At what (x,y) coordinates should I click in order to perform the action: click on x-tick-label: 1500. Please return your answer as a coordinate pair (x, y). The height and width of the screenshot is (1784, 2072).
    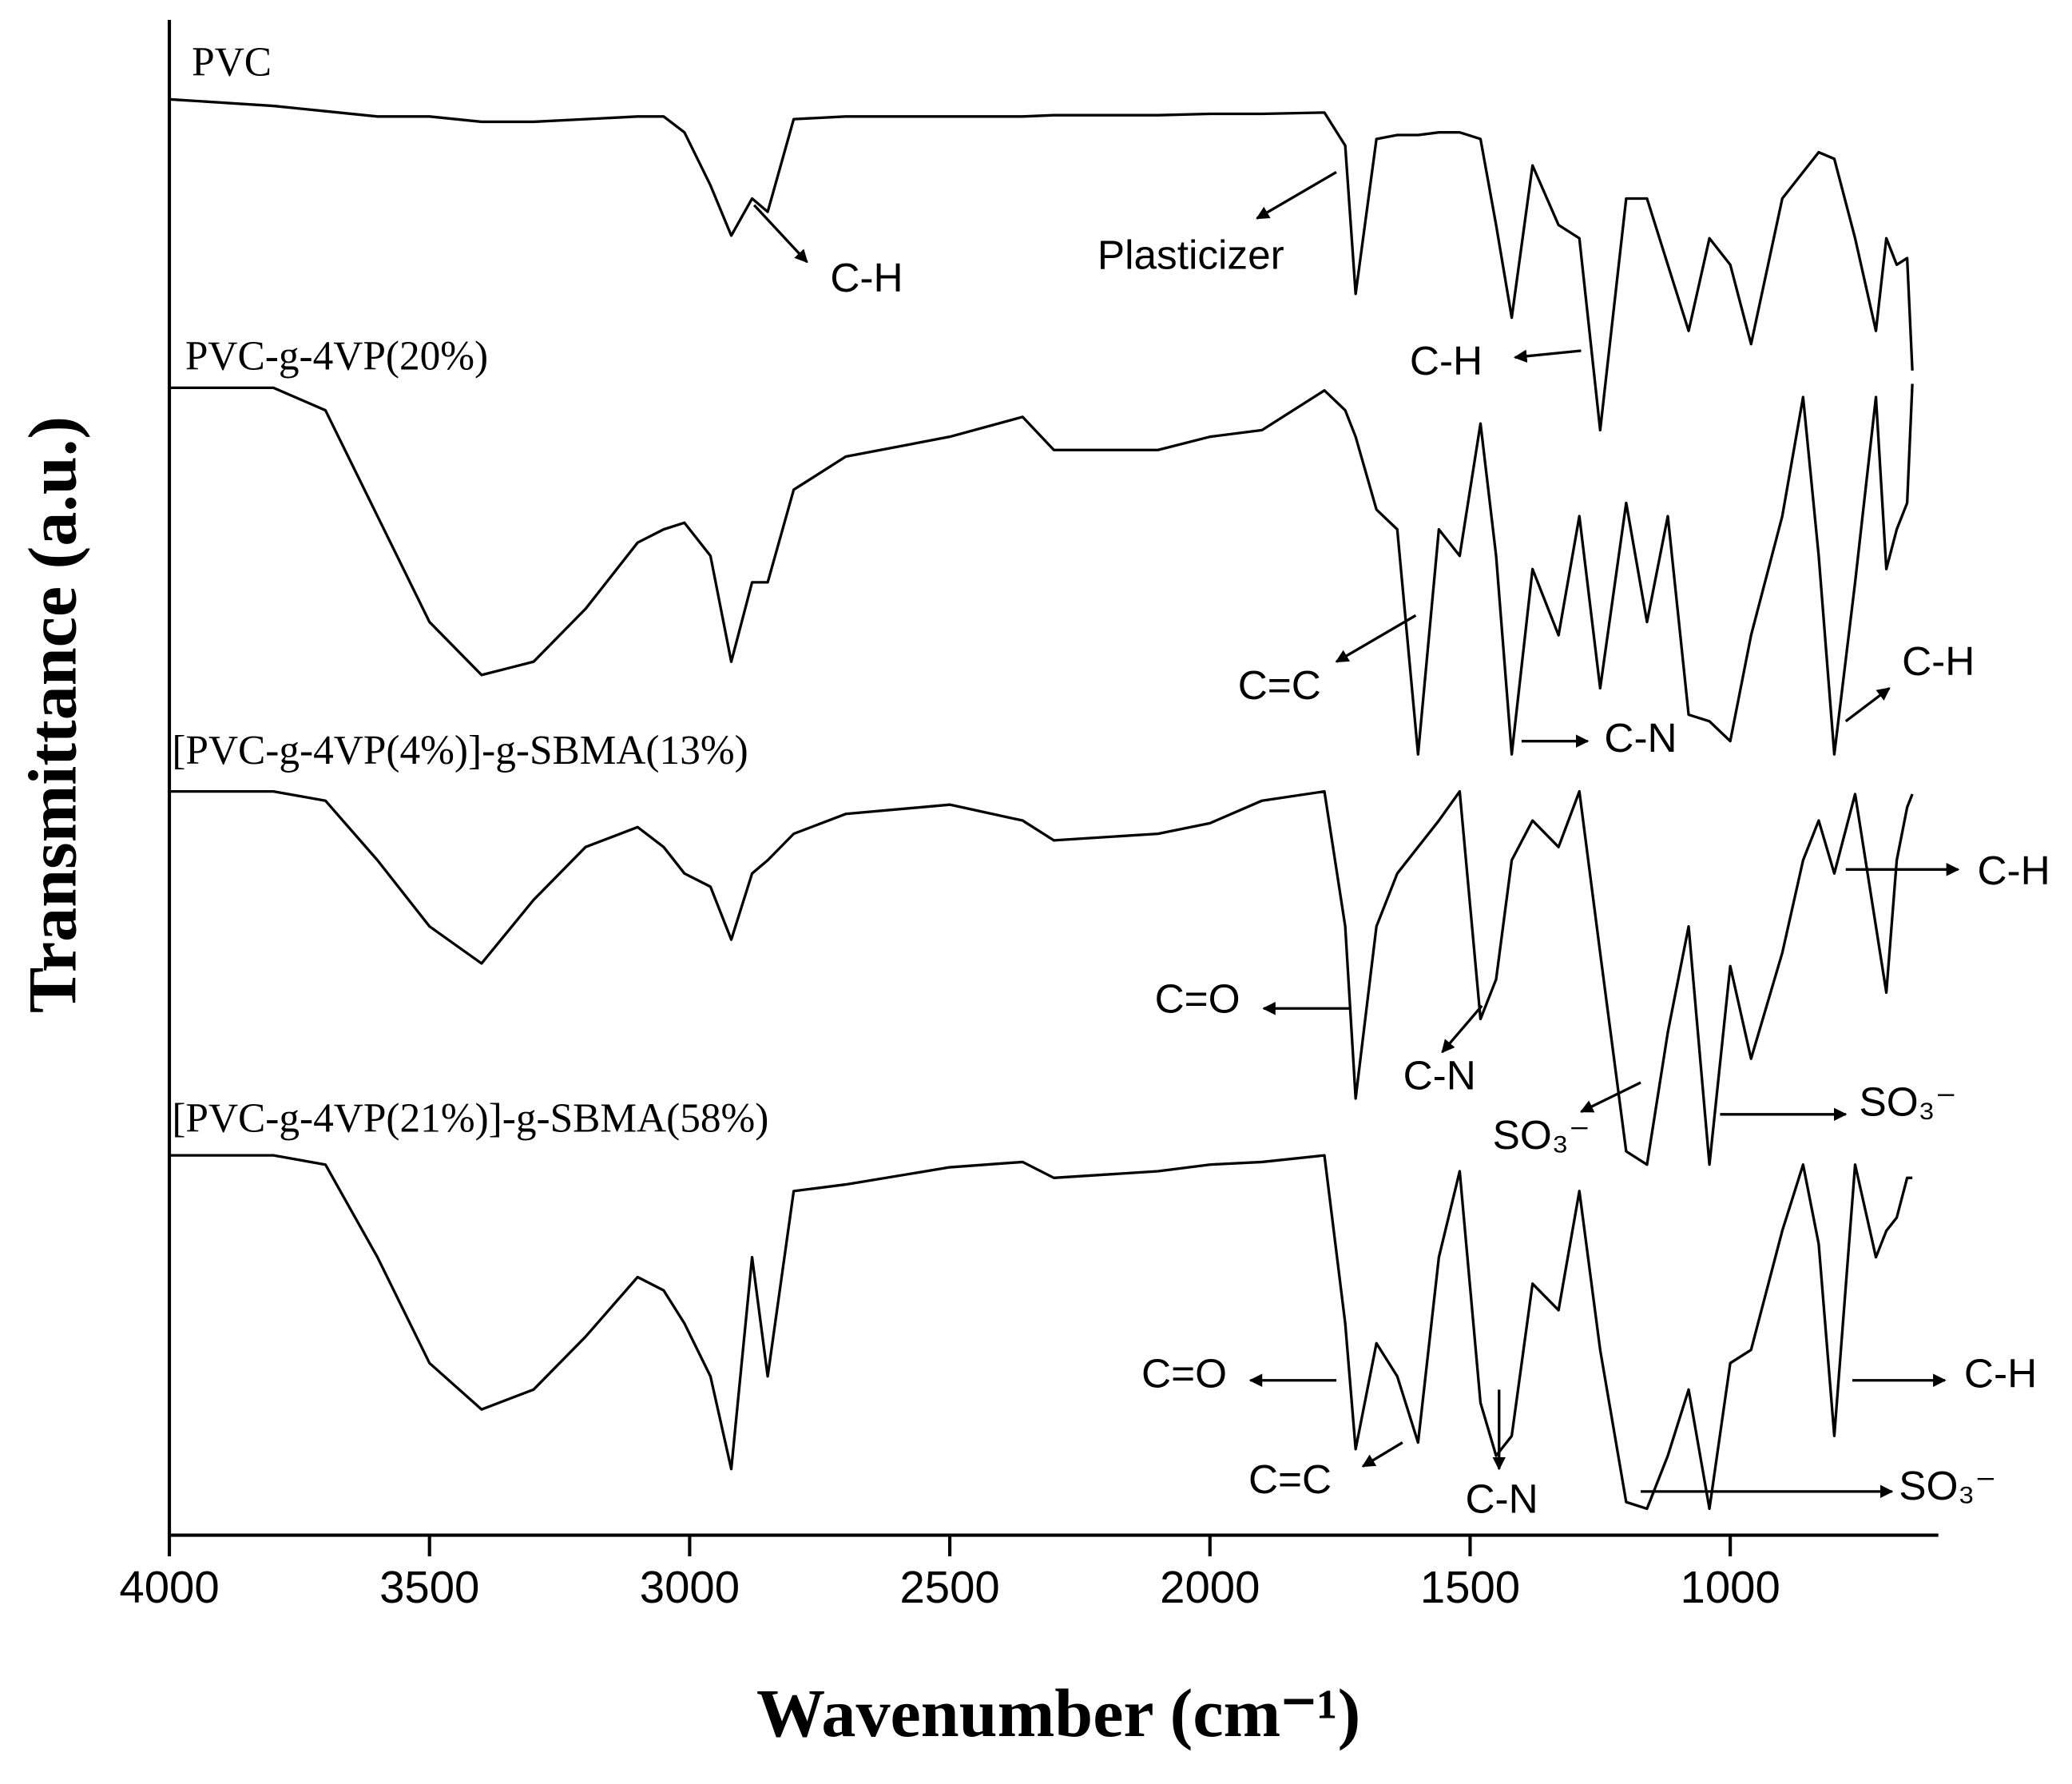
    Looking at the image, I should click on (1470, 1587).